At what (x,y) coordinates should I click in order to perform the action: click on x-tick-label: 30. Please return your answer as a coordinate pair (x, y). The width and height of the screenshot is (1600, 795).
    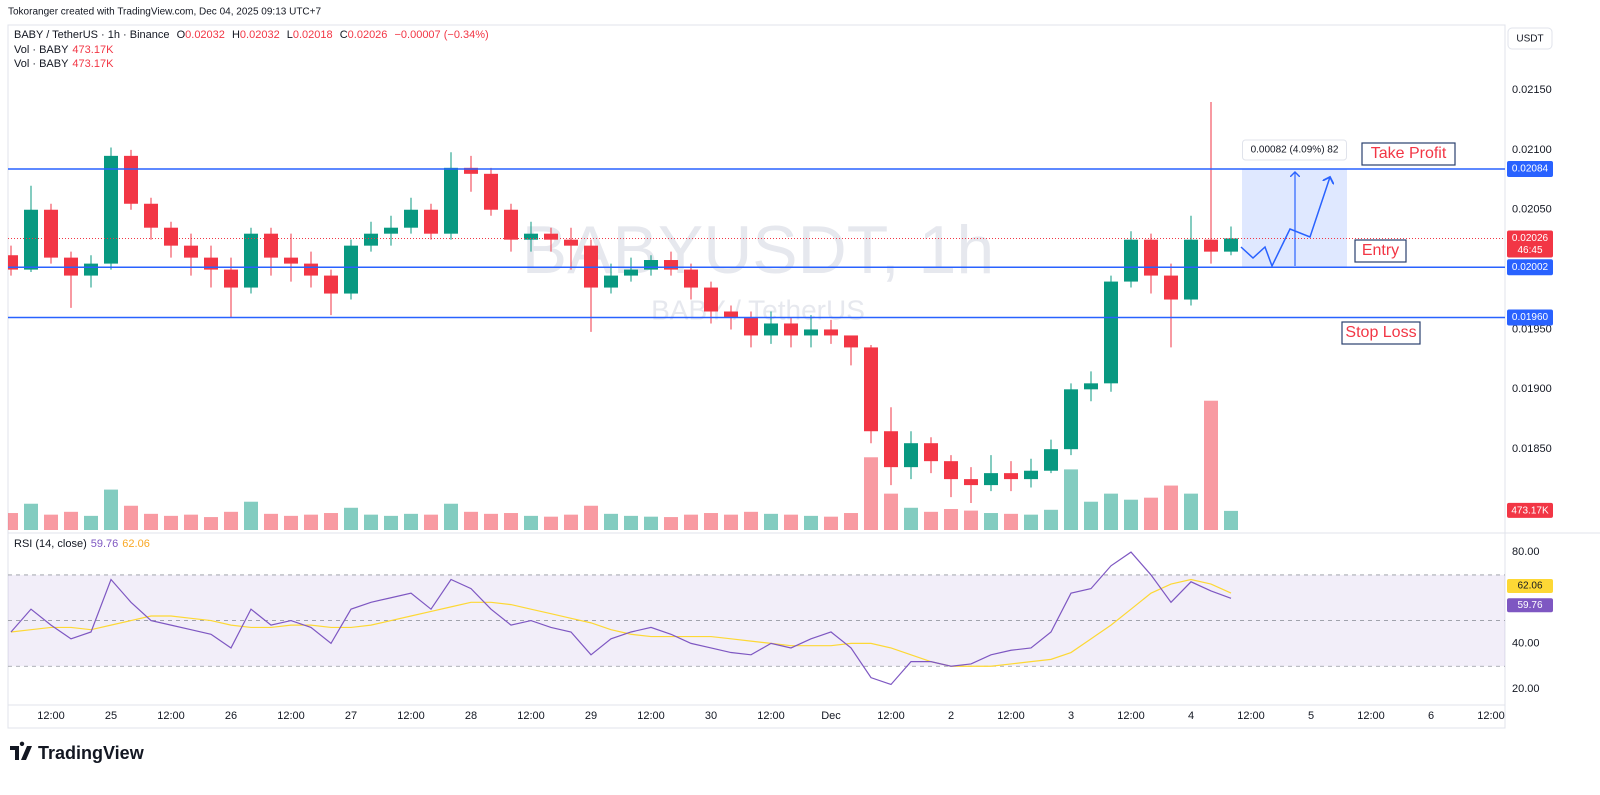
    Looking at the image, I should click on (711, 716).